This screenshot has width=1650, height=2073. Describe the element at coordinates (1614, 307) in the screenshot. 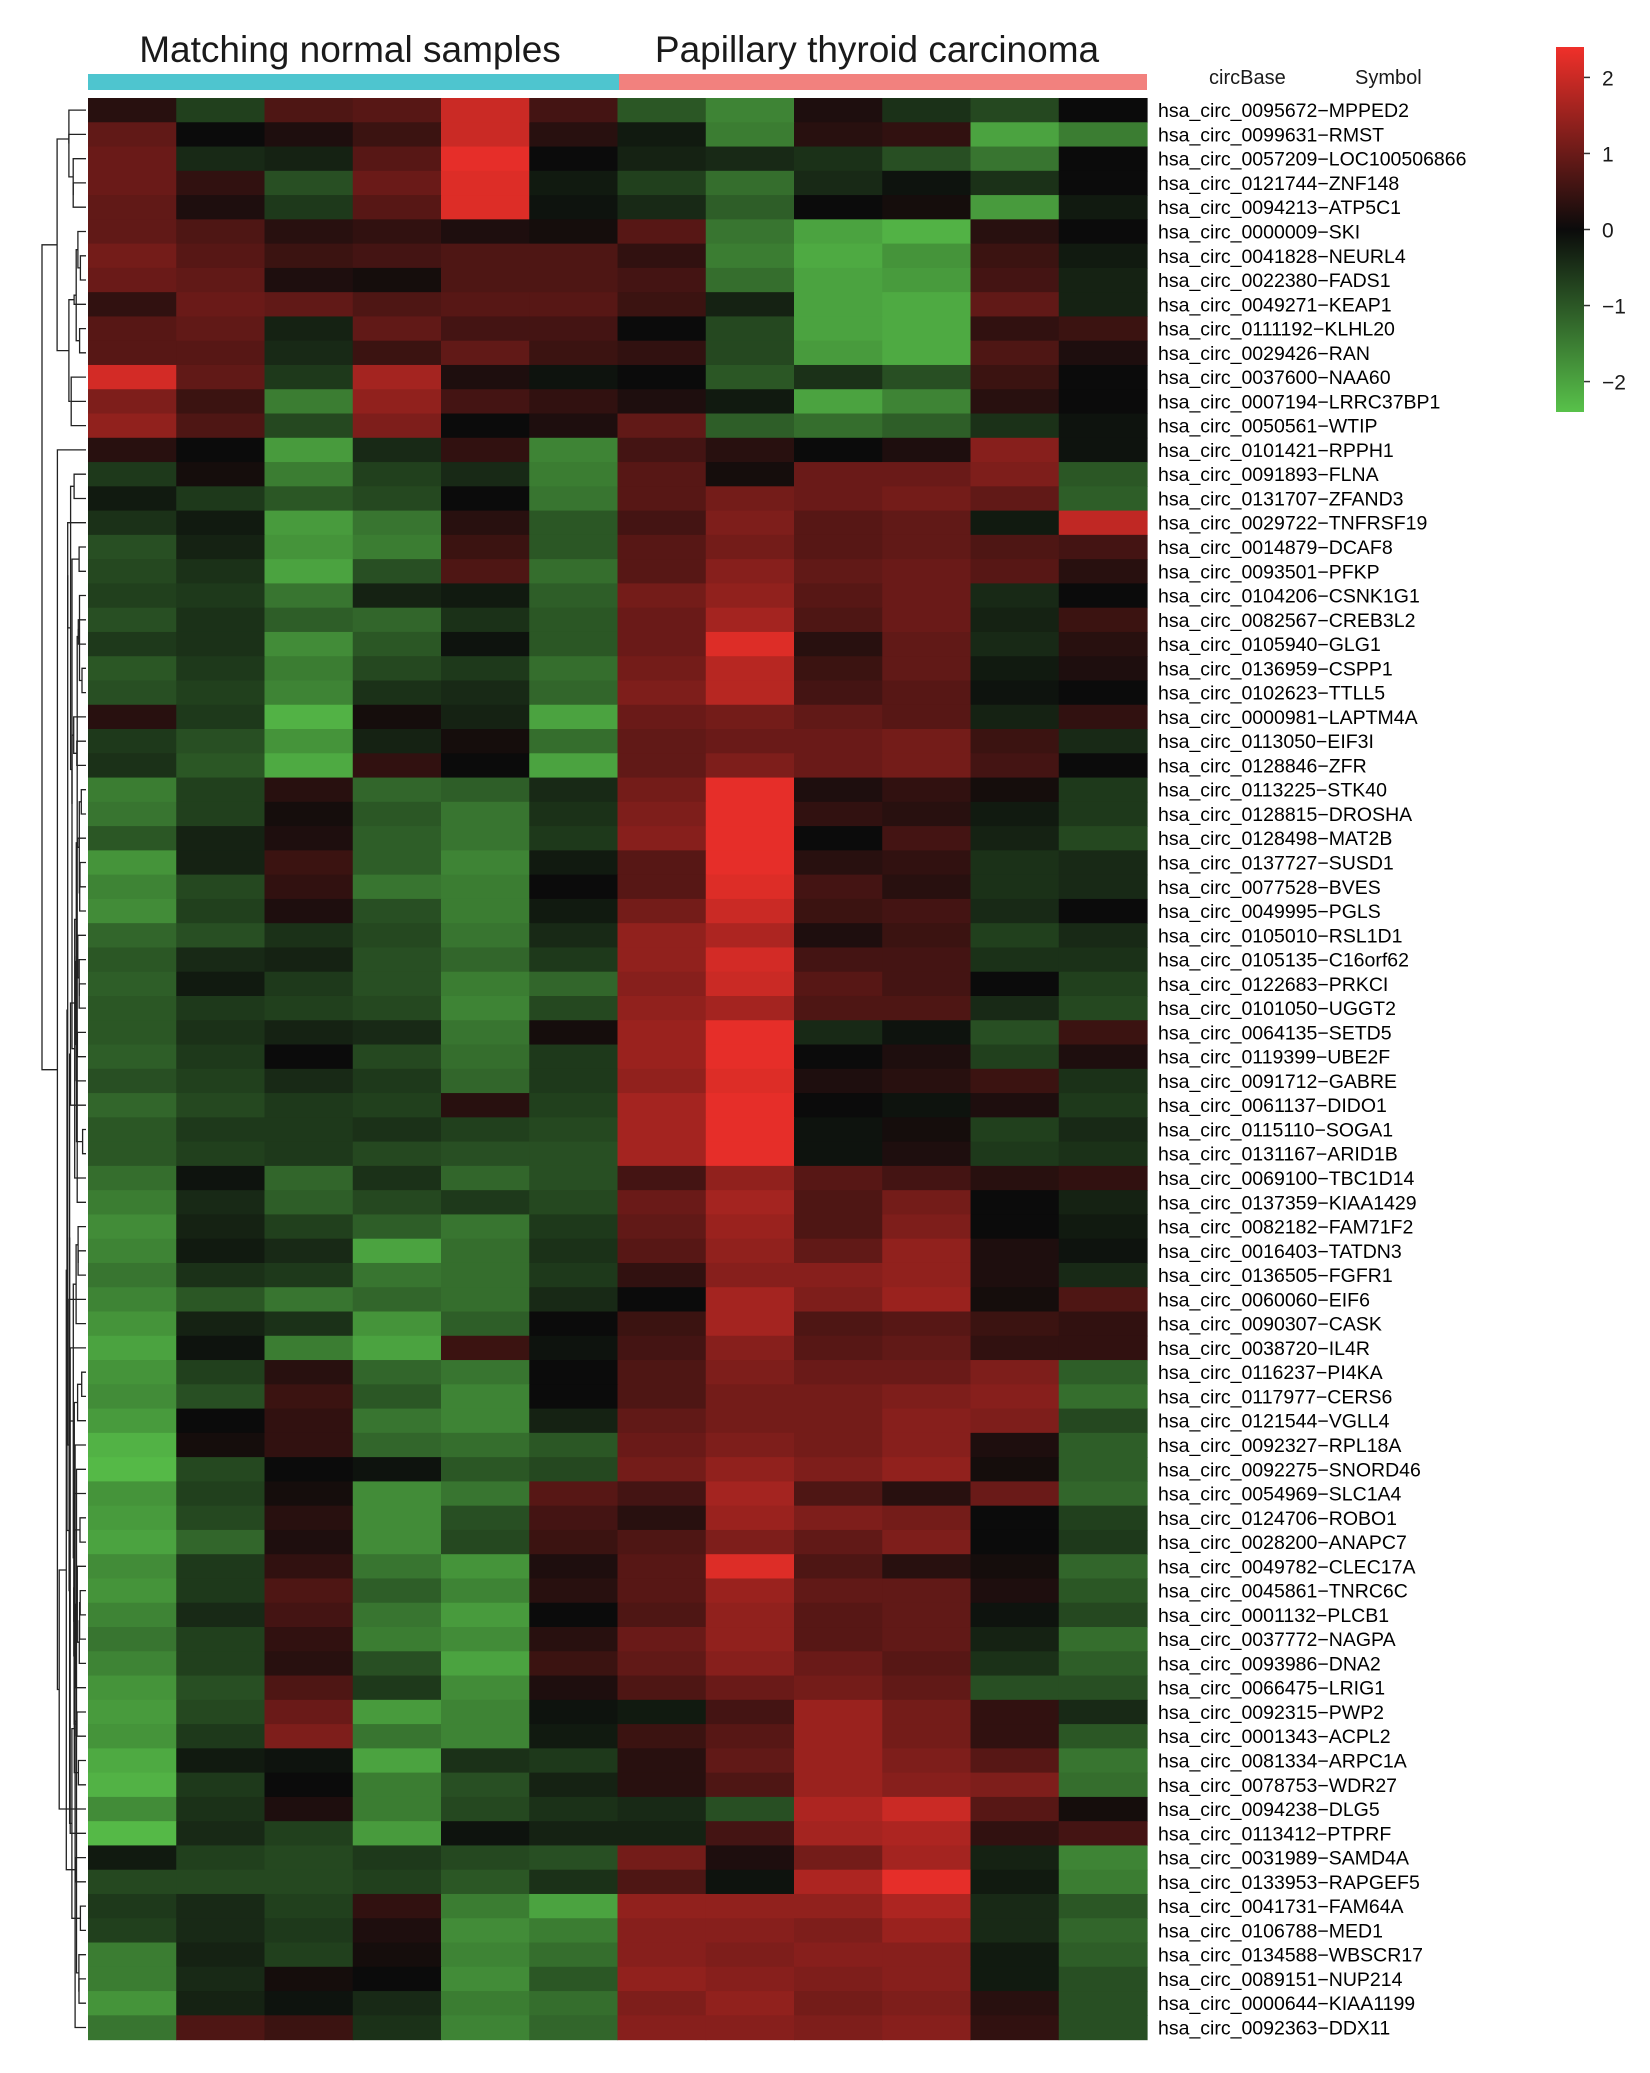

I see `colorbar-tick-label: −1` at that location.